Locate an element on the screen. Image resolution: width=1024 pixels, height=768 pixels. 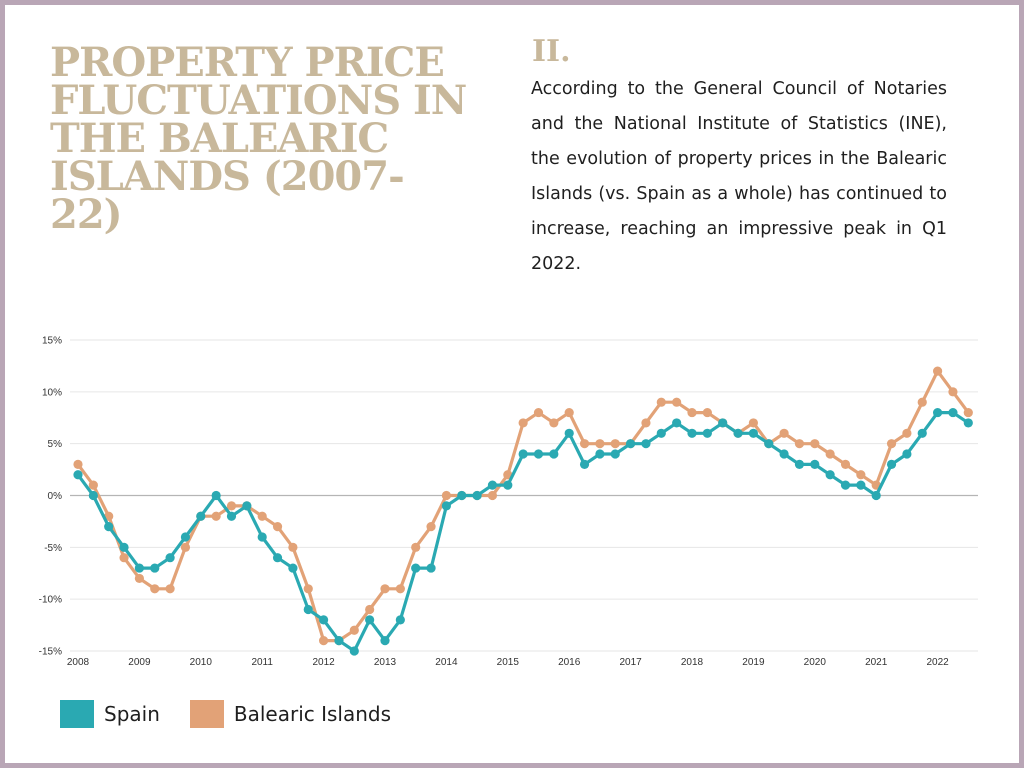
y-axis-ticks: 15% 10% 5% 0% -5% -10% -15% is located at coordinates (50, 497).